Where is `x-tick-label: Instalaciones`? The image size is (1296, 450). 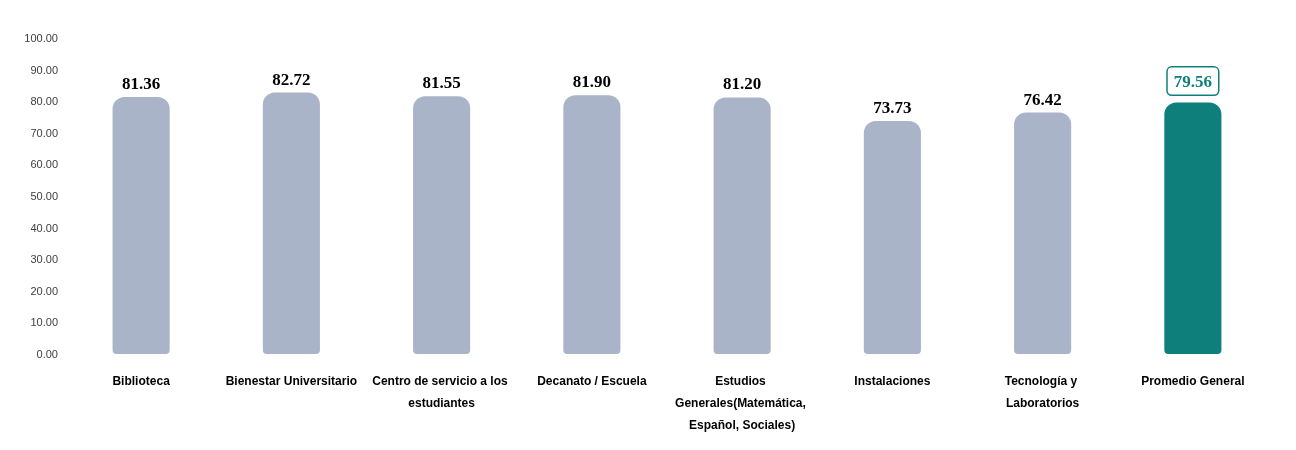 x-tick-label: Instalaciones is located at coordinates (892, 381).